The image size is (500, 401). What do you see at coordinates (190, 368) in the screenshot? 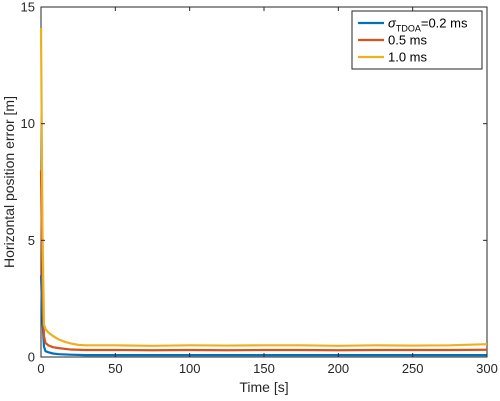
I see `x-tick-label: 100` at bounding box center [190, 368].